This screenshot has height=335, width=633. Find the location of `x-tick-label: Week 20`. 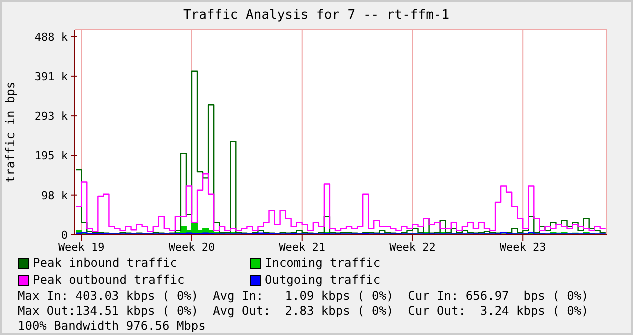

x-tick-label: Week 20 is located at coordinates (192, 247).